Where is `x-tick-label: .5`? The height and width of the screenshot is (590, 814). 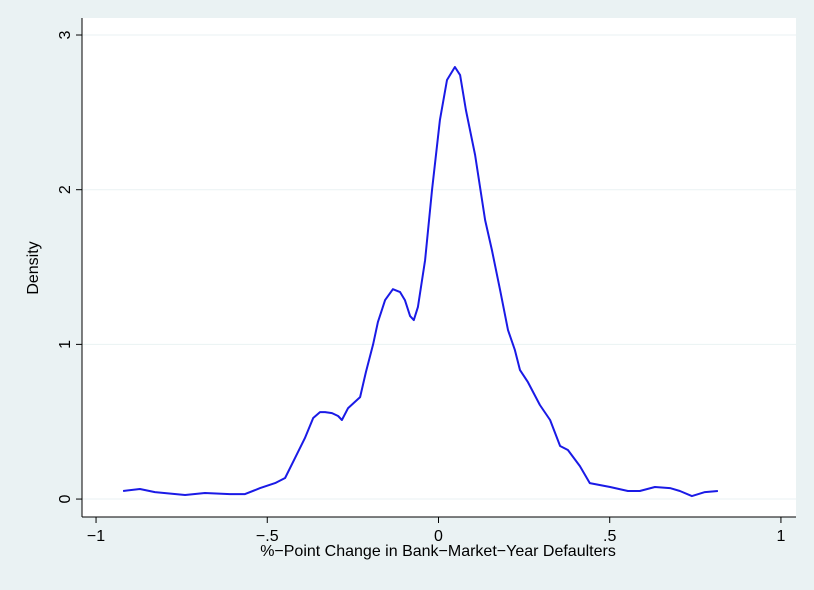
x-tick-label: .5 is located at coordinates (609, 536).